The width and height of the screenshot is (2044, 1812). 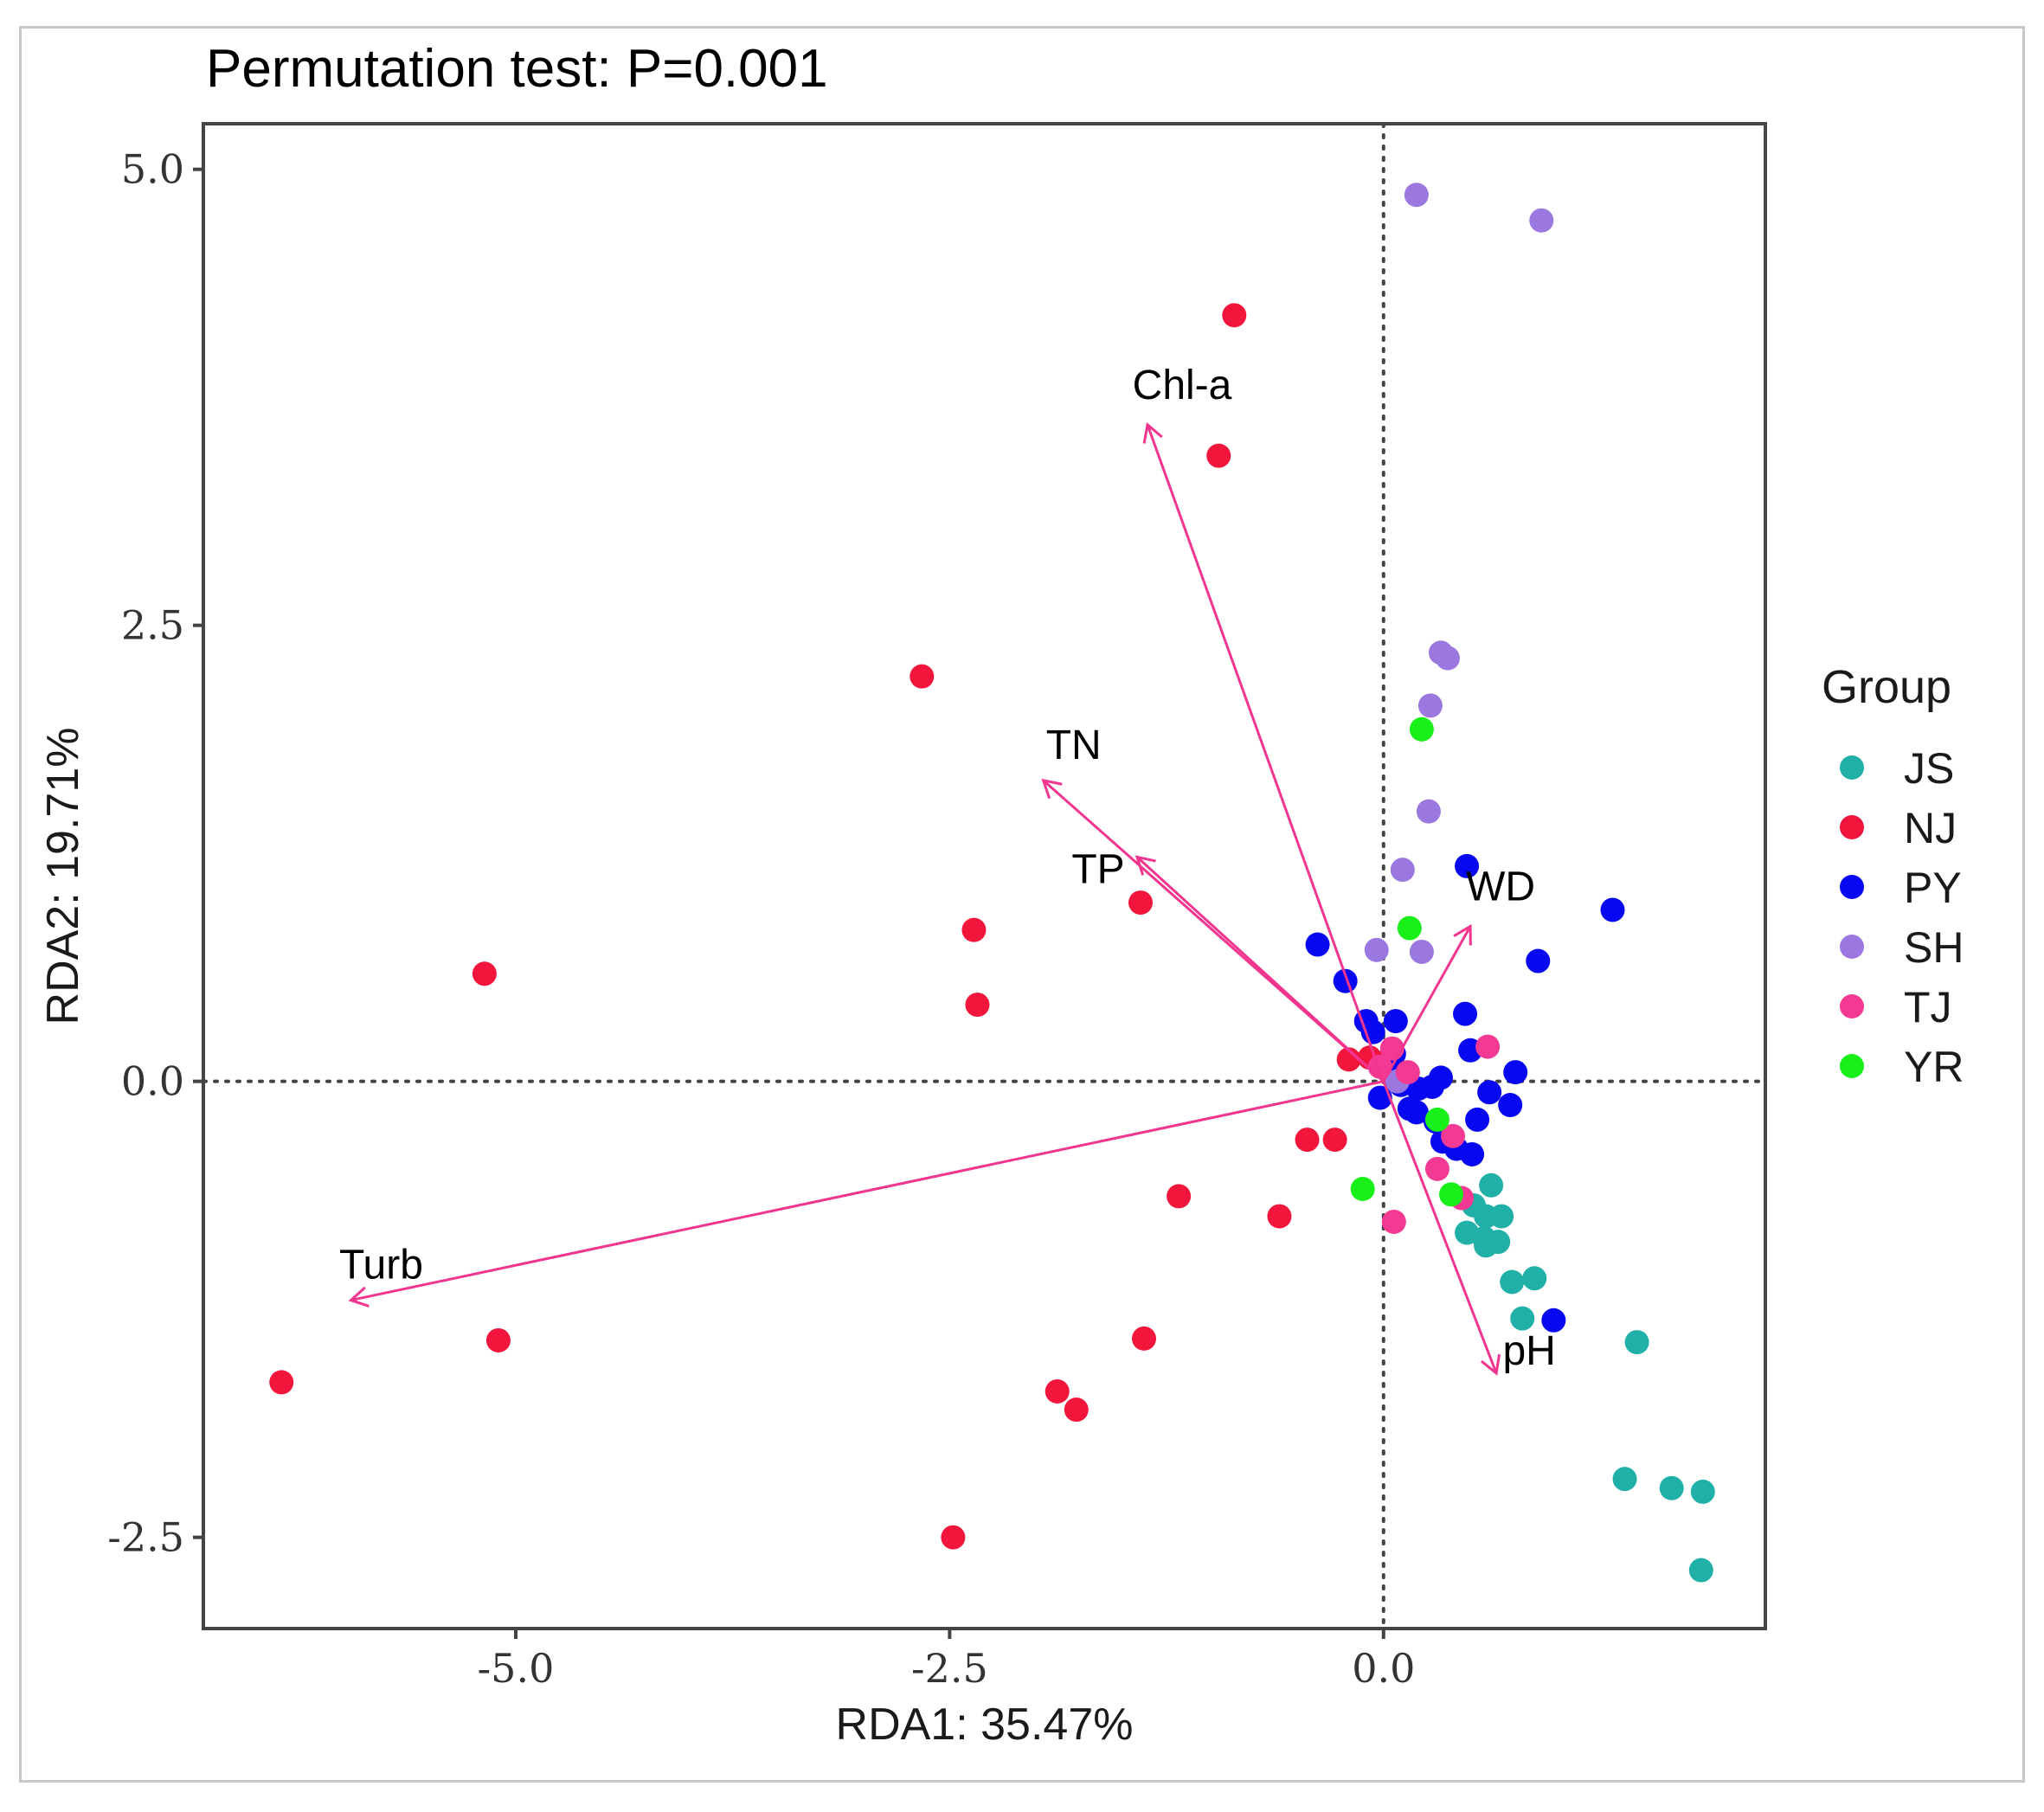 What do you see at coordinates (1501, 887) in the screenshot?
I see `vector-label: WD` at bounding box center [1501, 887].